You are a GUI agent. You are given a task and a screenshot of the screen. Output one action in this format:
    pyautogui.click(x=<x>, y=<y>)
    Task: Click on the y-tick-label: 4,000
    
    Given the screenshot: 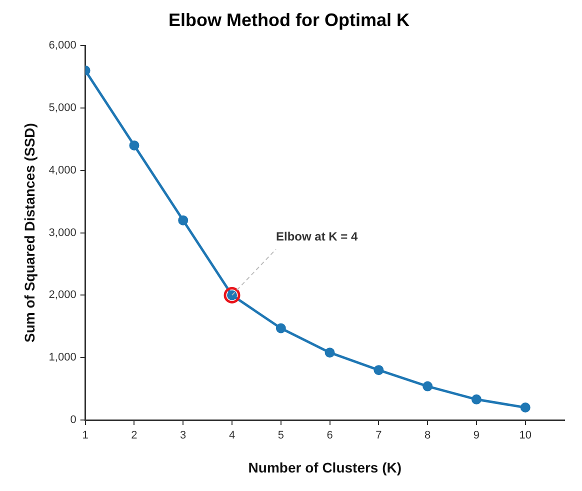 What is the action you would take?
    pyautogui.click(x=62, y=170)
    